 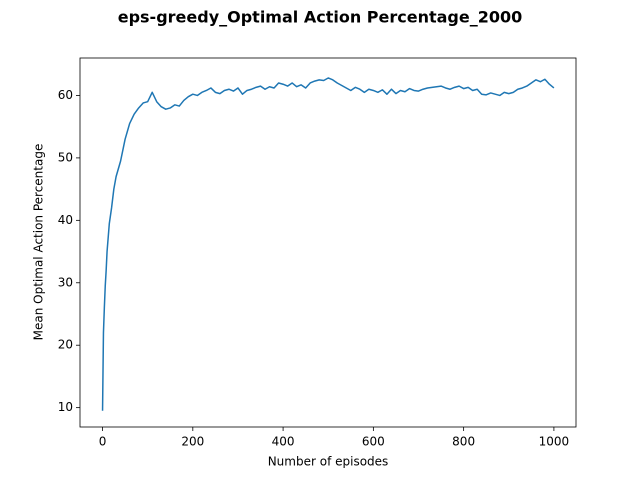 I want to click on y-tick-label: 50, so click(x=65, y=157).